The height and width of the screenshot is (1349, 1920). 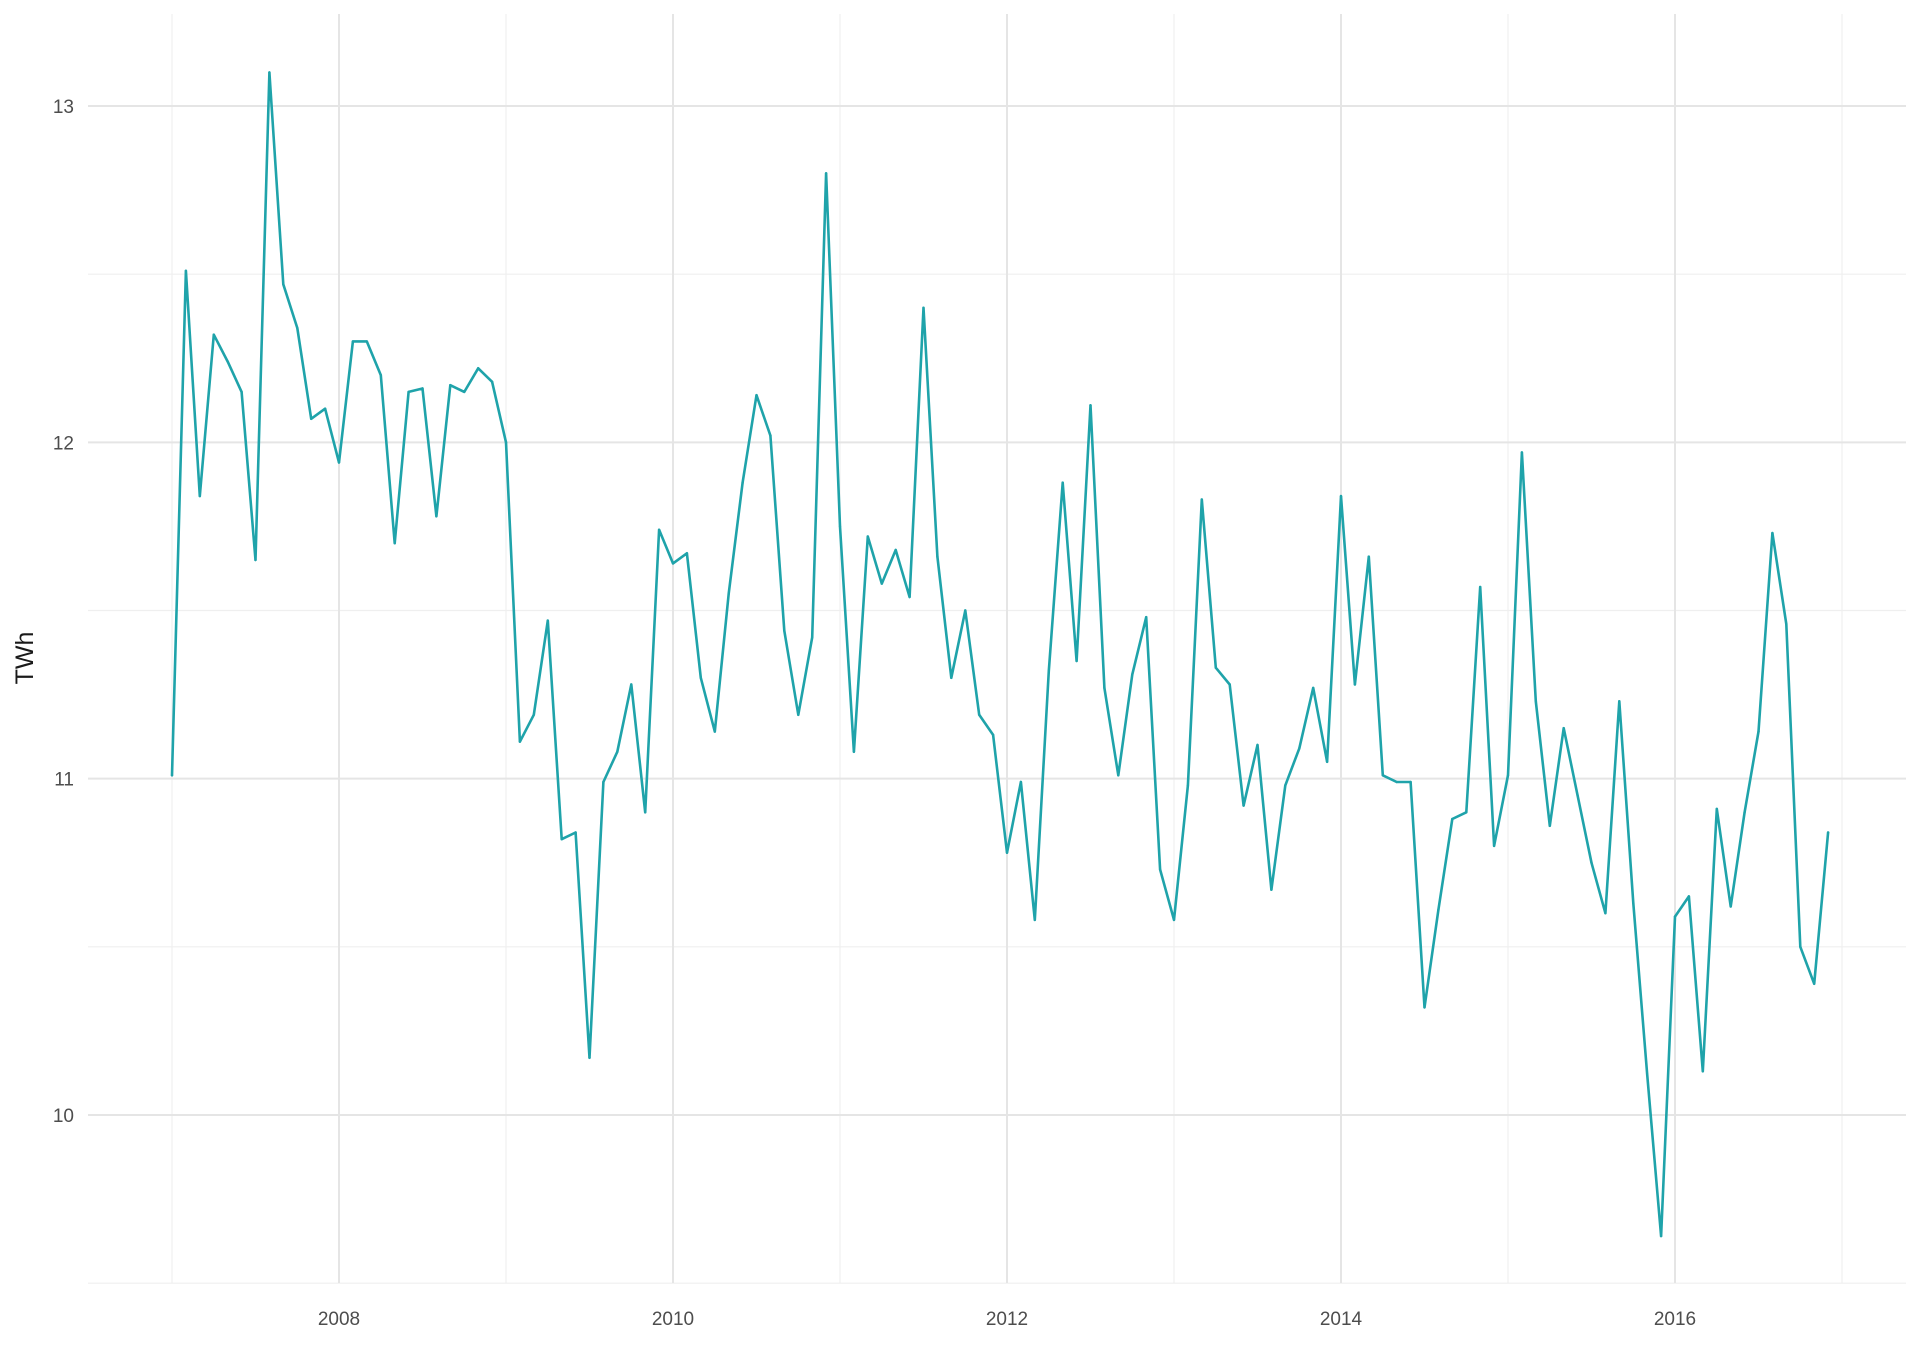 I want to click on x-tick-label: 2012, so click(x=1007, y=1319).